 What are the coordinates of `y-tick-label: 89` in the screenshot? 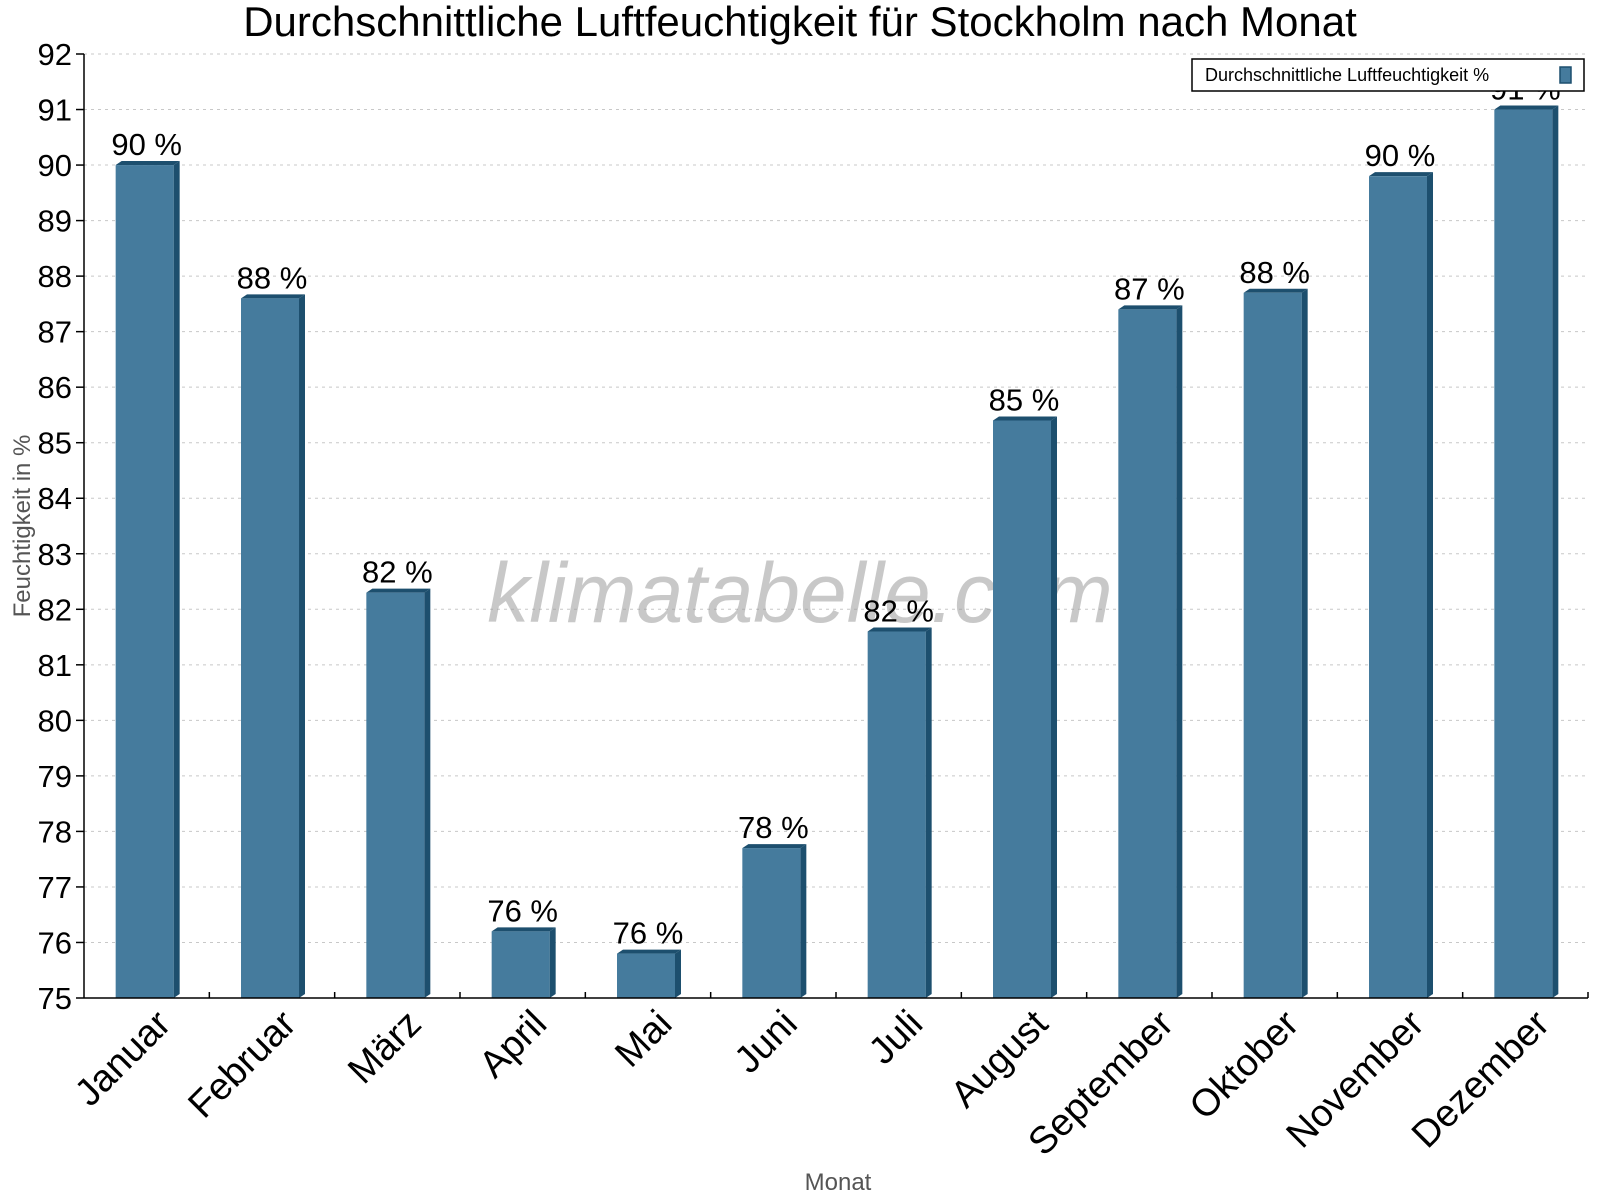 It's located at (55, 221).